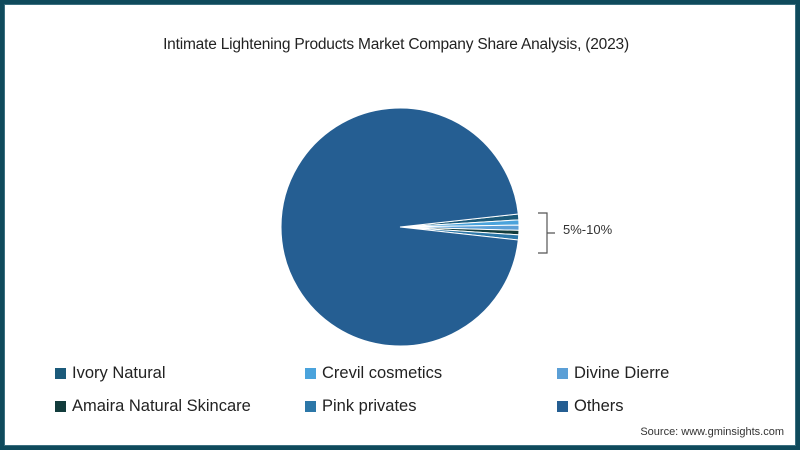 This screenshot has width=800, height=450. I want to click on annotation-label: 5%-10%, so click(588, 229).